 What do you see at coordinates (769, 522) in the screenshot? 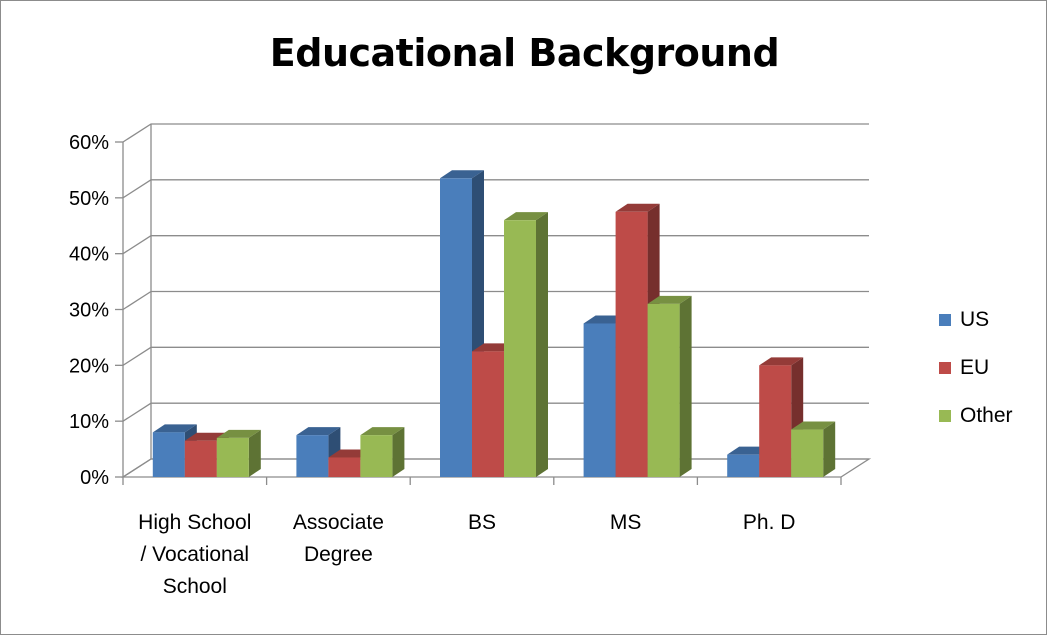
I see `x-category-label: Ph. D` at bounding box center [769, 522].